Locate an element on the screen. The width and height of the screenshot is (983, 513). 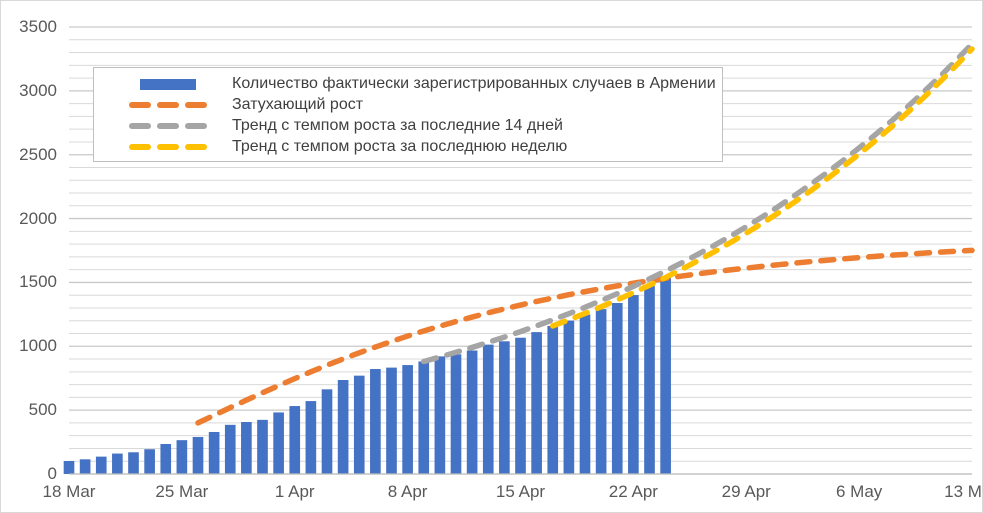
x-tick-label: 8 Apr is located at coordinates (407, 491).